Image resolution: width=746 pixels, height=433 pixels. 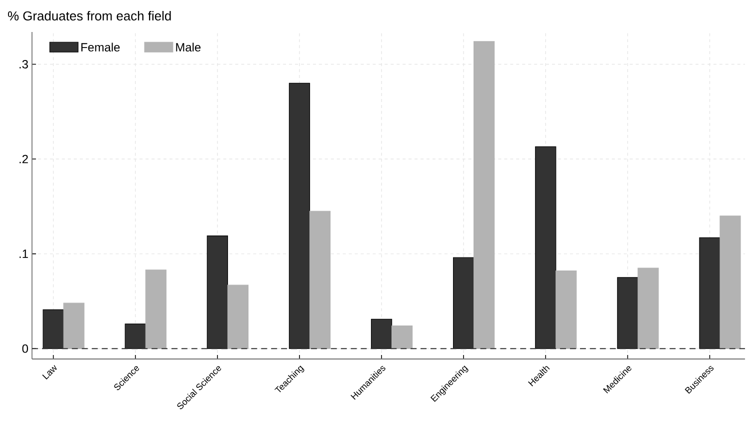 I want to click on y-tick-label: 0, so click(x=25, y=348).